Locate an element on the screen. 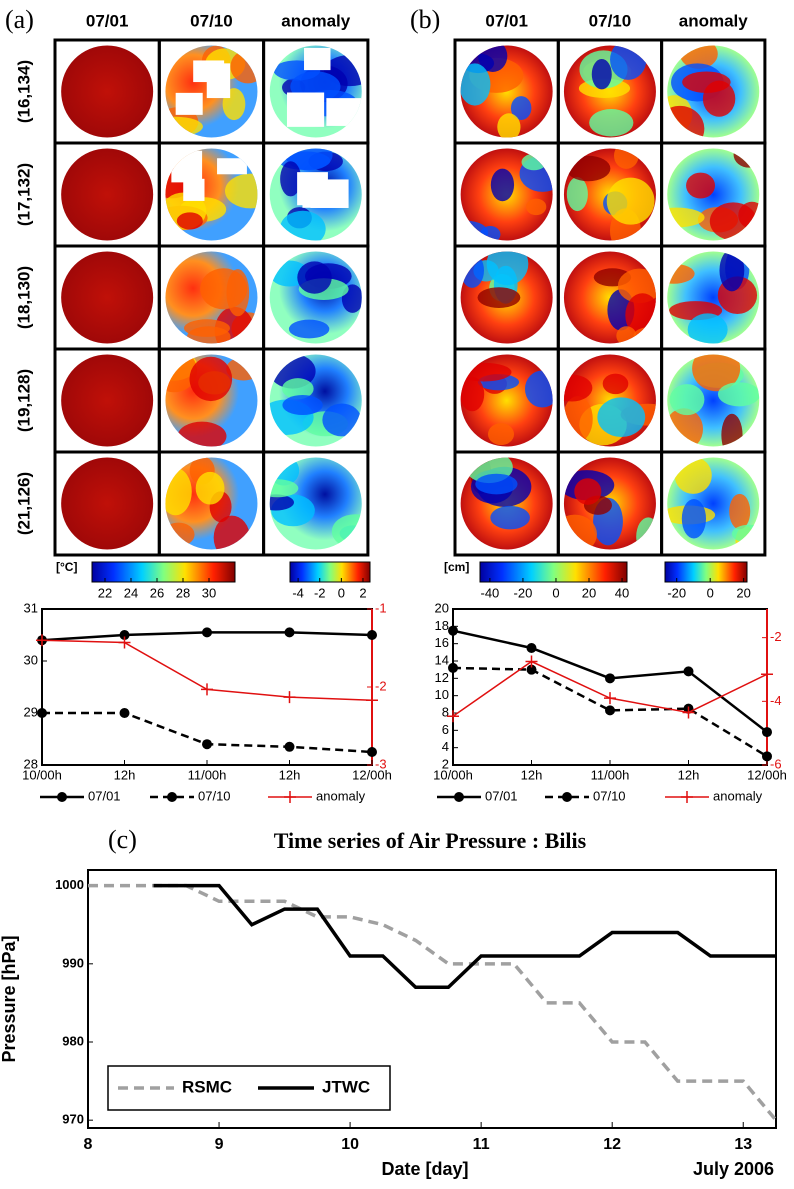 Image resolution: width=794 pixels, height=1189 pixels. y-axis-label: Pressure [hPa] is located at coordinates (9, 998).